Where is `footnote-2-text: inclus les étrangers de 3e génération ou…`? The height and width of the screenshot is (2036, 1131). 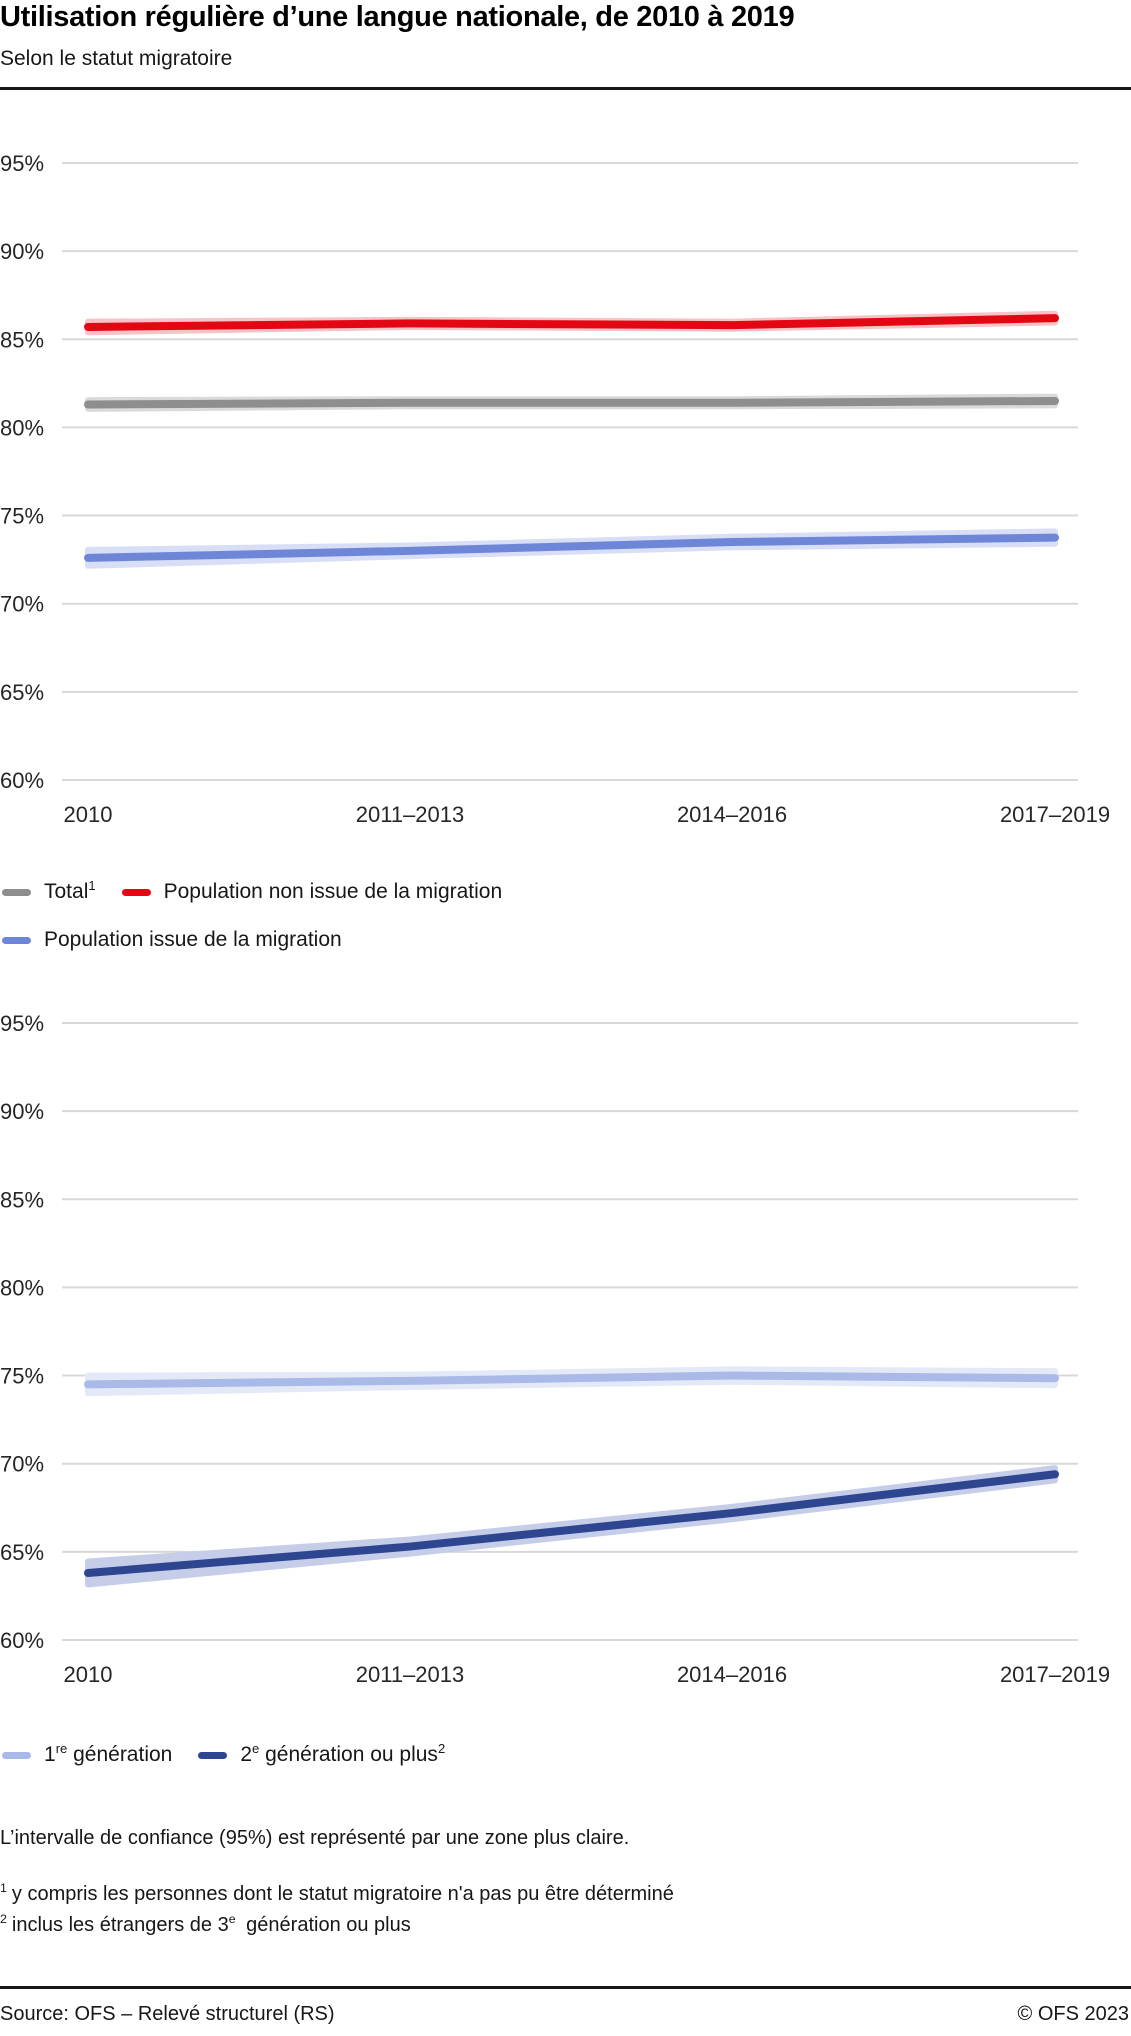 footnote-2-text: inclus les étrangers de 3e génération ou… is located at coordinates (211, 1924).